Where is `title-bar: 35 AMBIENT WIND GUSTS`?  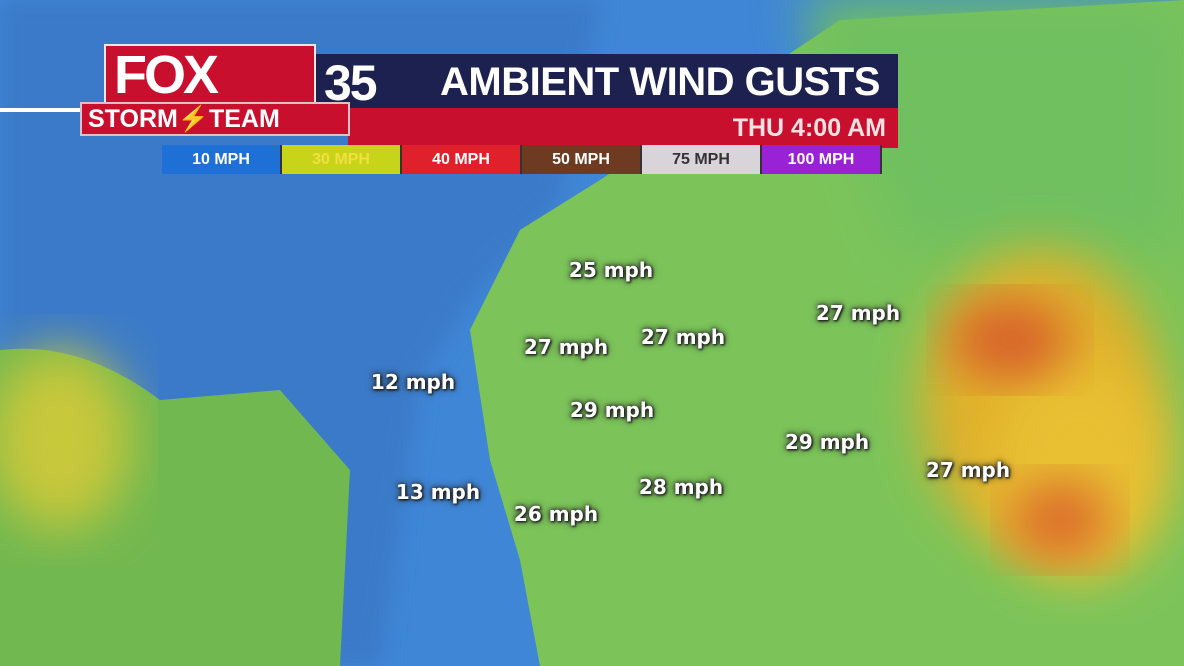
title-bar: 35 AMBIENT WIND GUSTS is located at coordinates (607, 82).